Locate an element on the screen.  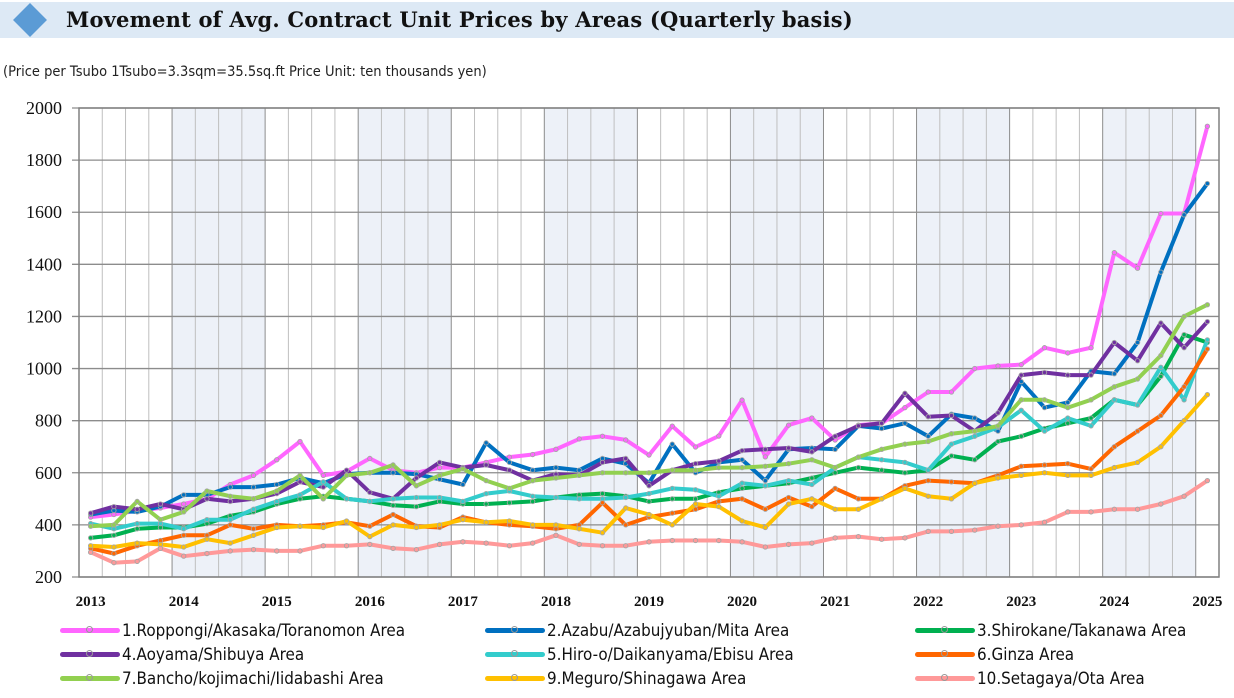
legend-item: 5.Hiro-o/Daikanyama/Ebisu Area is located at coordinates (650, 654).